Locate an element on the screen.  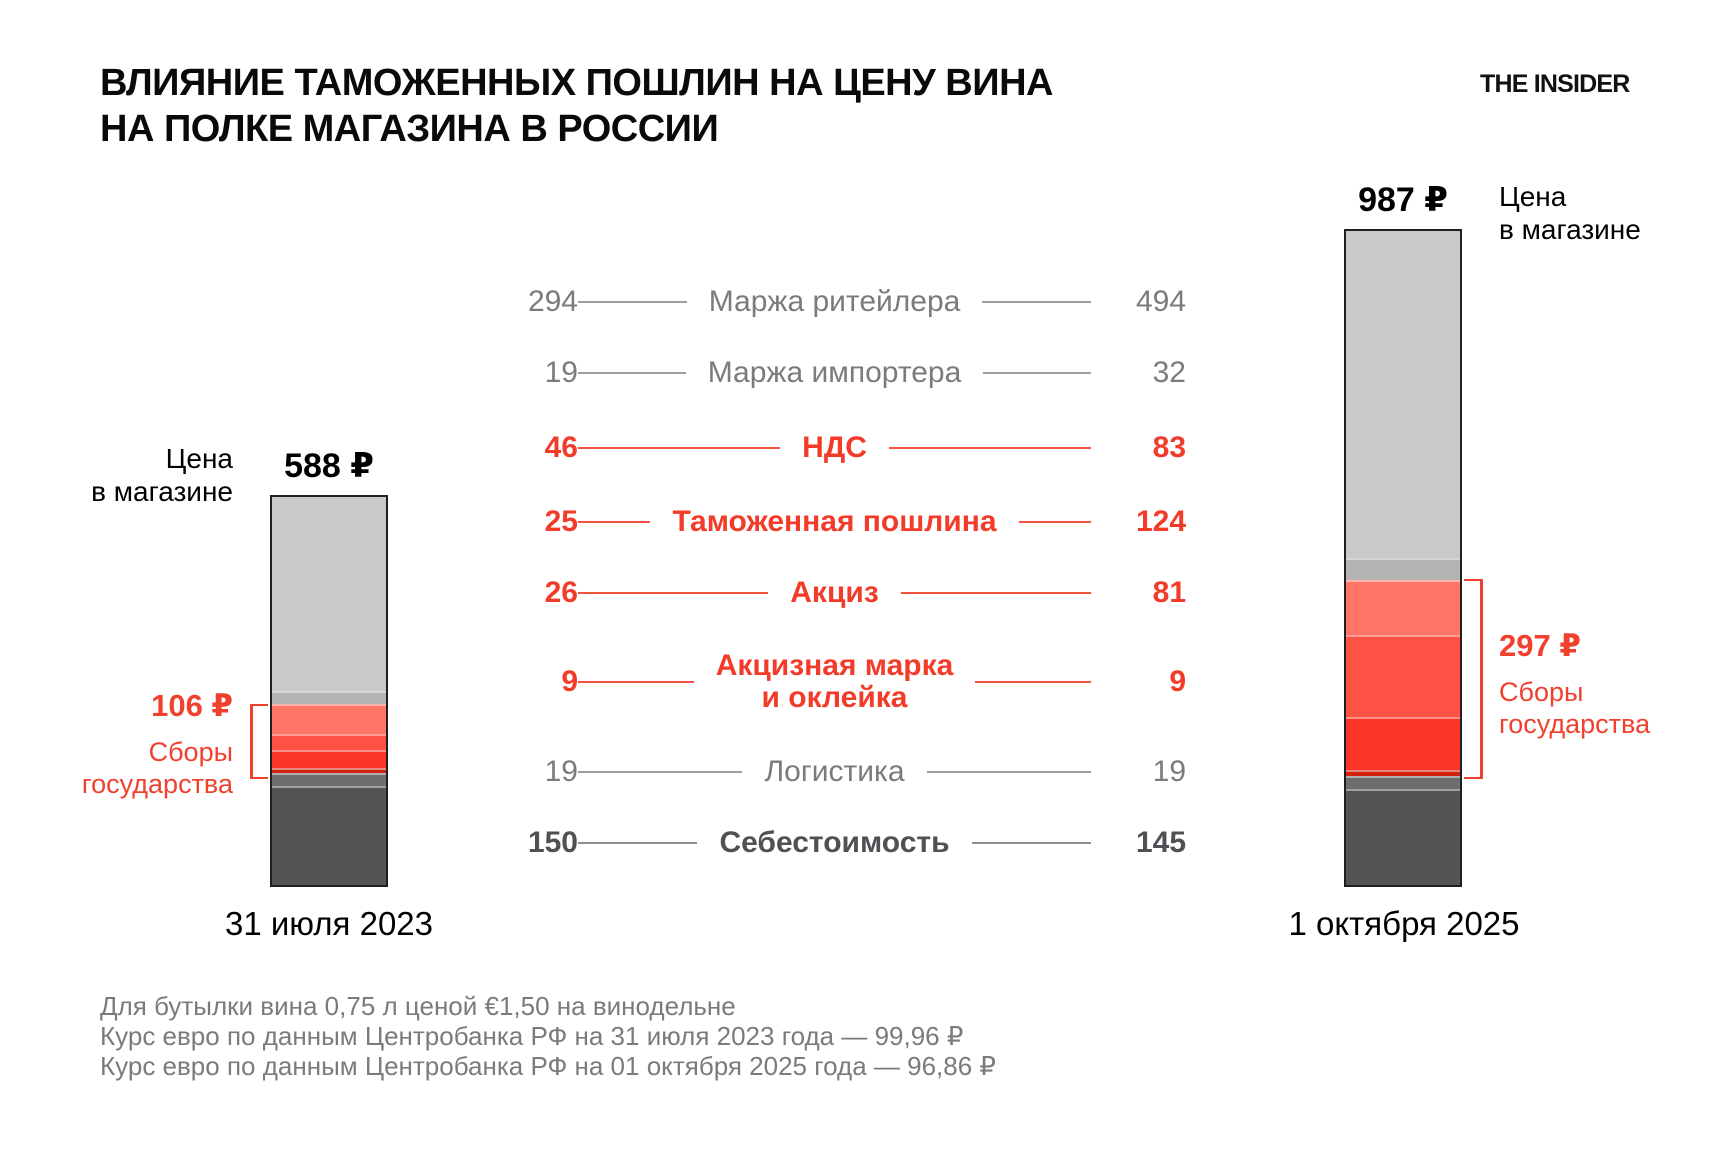
value-2025: 81 is located at coordinates (1169, 592).